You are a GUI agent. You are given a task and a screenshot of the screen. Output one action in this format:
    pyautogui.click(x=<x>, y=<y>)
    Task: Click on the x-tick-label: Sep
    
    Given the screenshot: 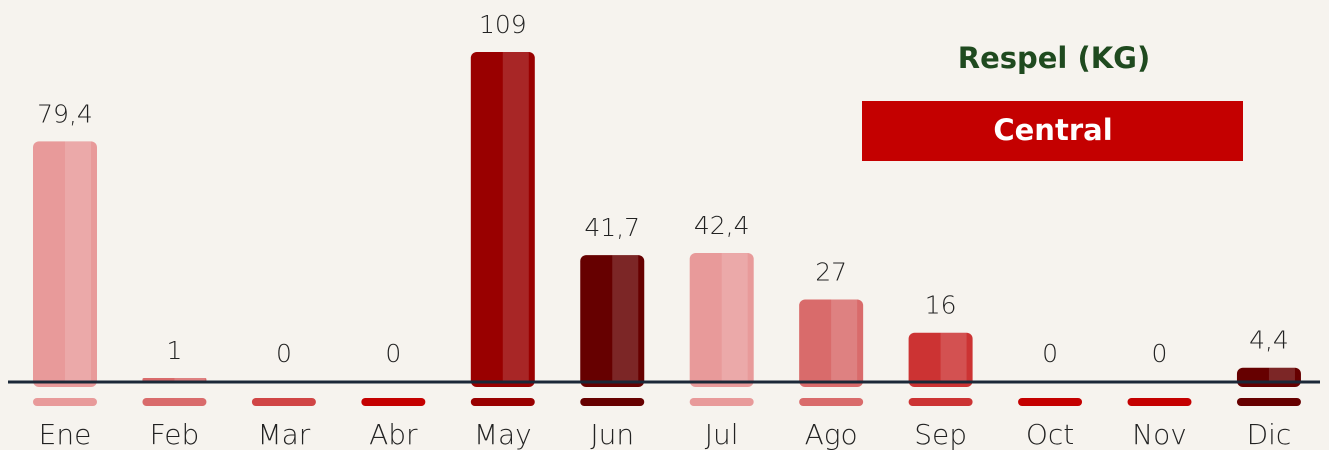 What is the action you would take?
    pyautogui.click(x=940, y=434)
    